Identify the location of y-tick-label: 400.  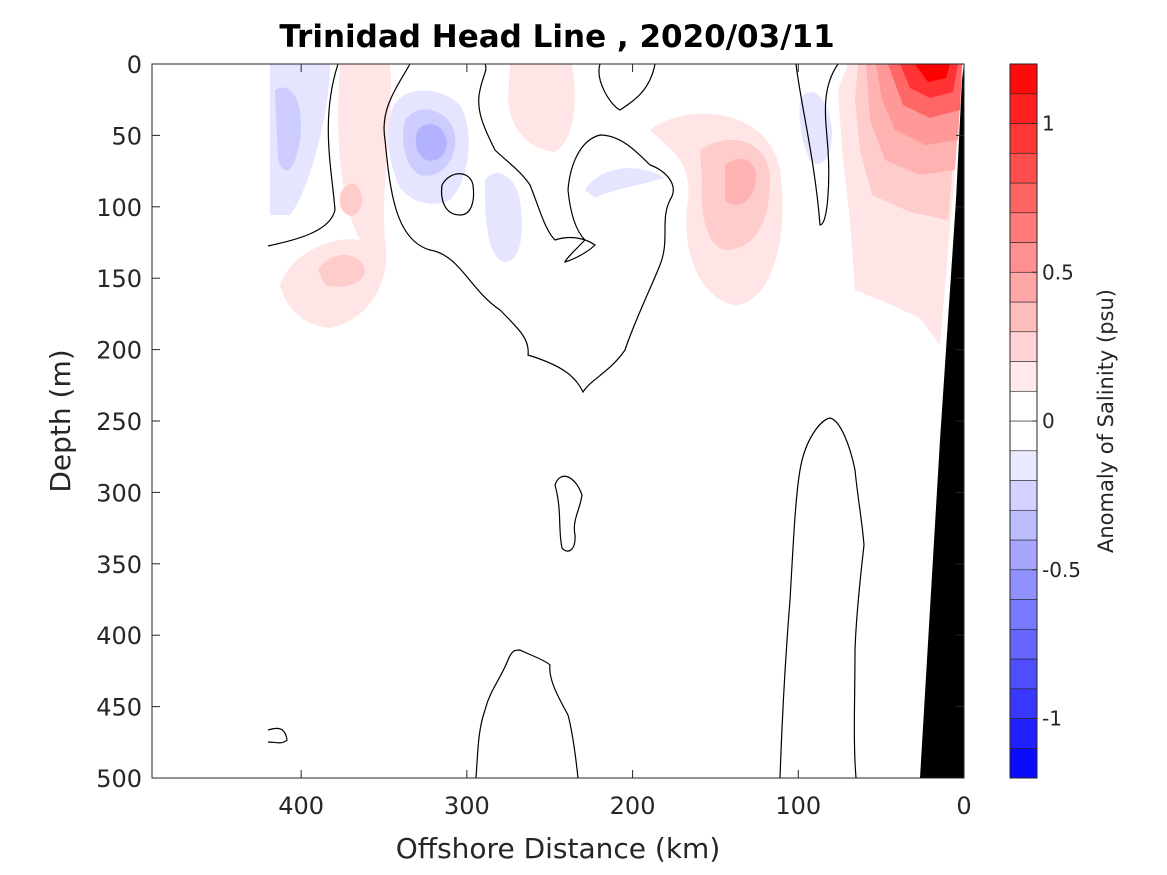
(119, 636).